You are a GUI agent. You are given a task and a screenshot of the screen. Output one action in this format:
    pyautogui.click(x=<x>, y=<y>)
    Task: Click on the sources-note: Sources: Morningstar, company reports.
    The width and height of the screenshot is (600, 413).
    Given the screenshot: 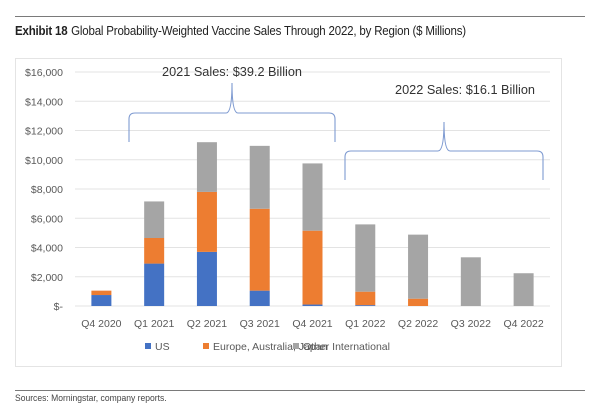 What is the action you would take?
    pyautogui.click(x=91, y=398)
    